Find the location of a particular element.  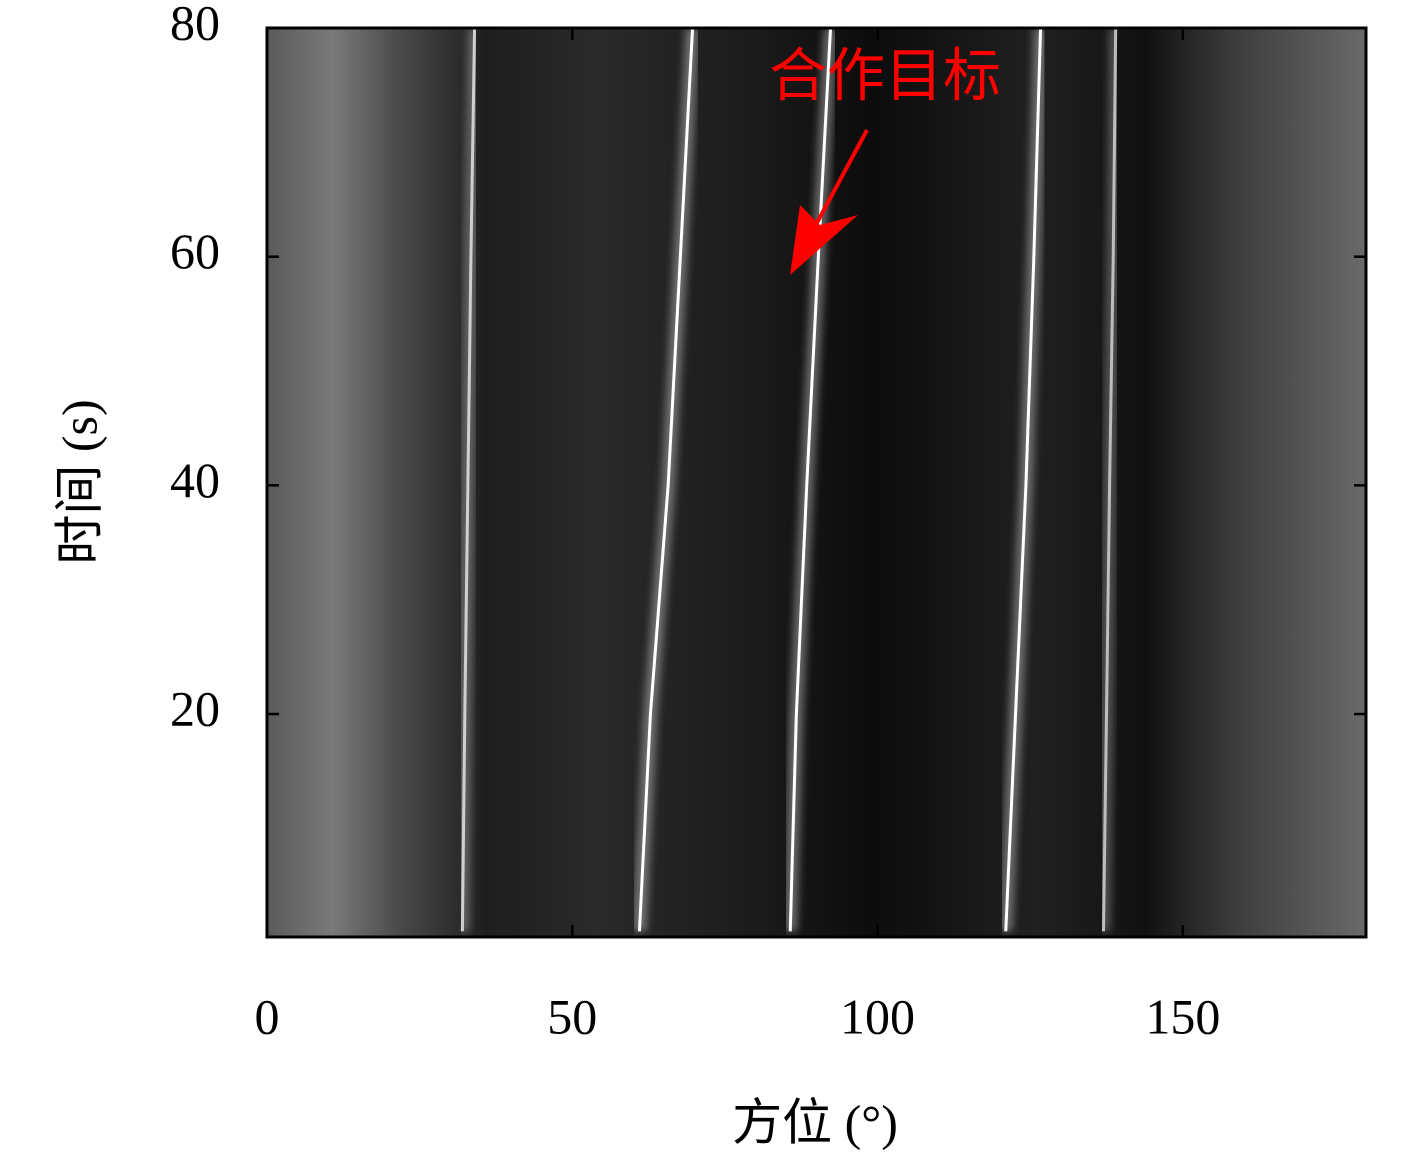

annotation-arrow is located at coordinates (839, 181).